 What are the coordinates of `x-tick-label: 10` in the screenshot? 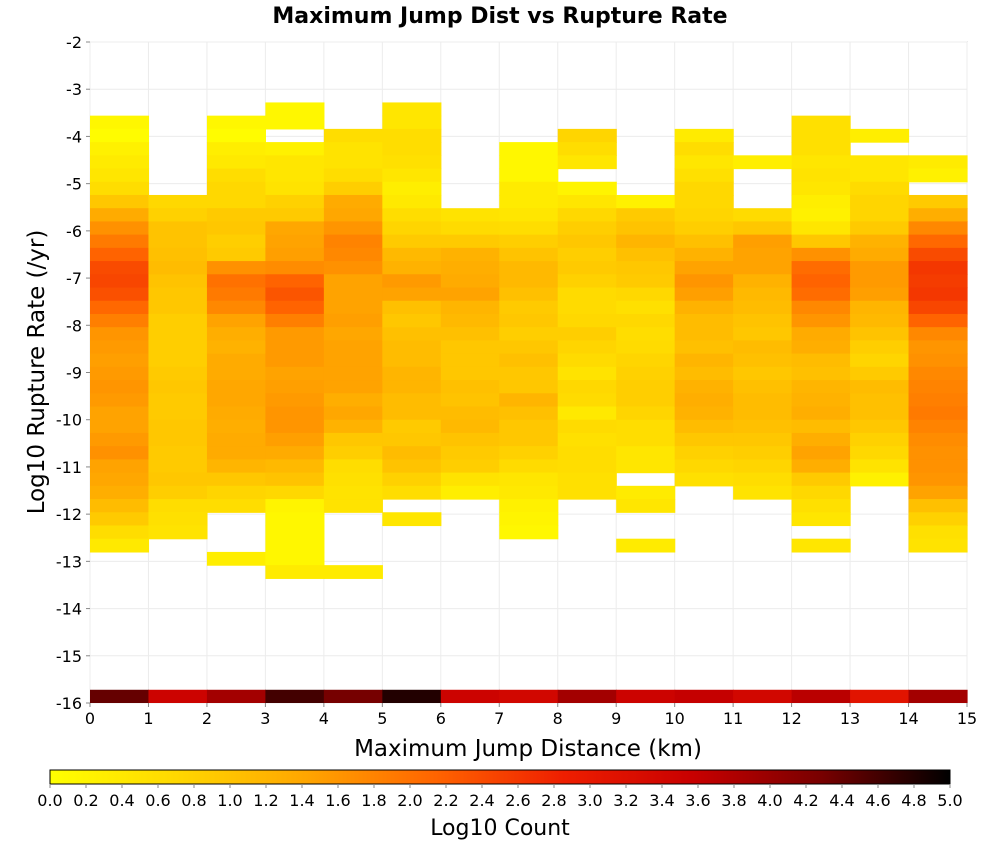 It's located at (674, 718).